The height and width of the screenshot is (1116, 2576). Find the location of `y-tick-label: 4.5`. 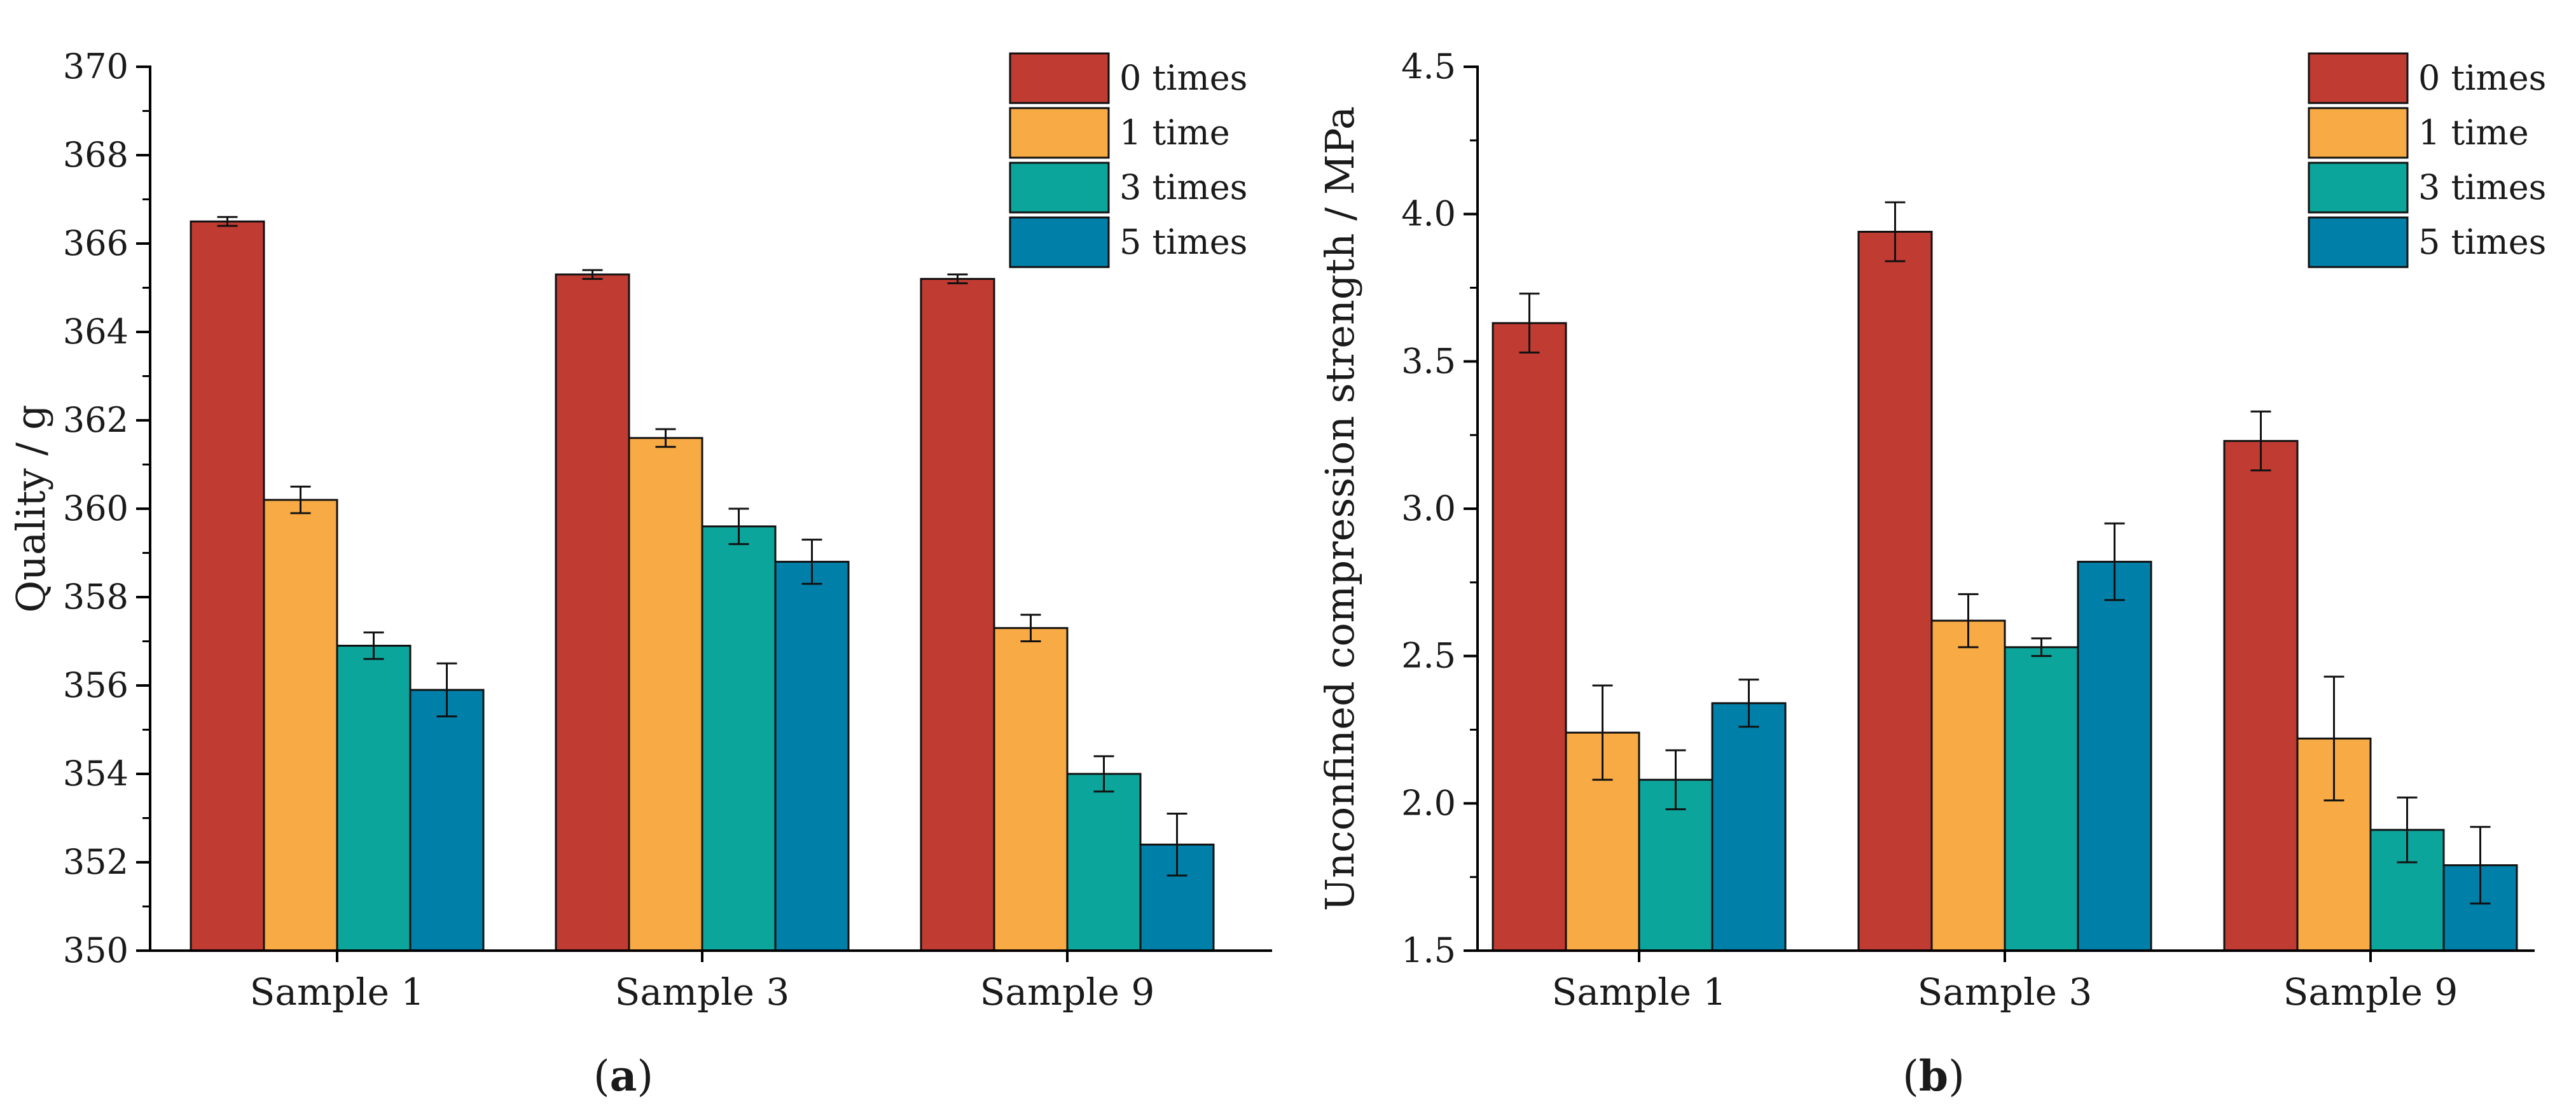

y-tick-label: 4.5 is located at coordinates (1428, 66).